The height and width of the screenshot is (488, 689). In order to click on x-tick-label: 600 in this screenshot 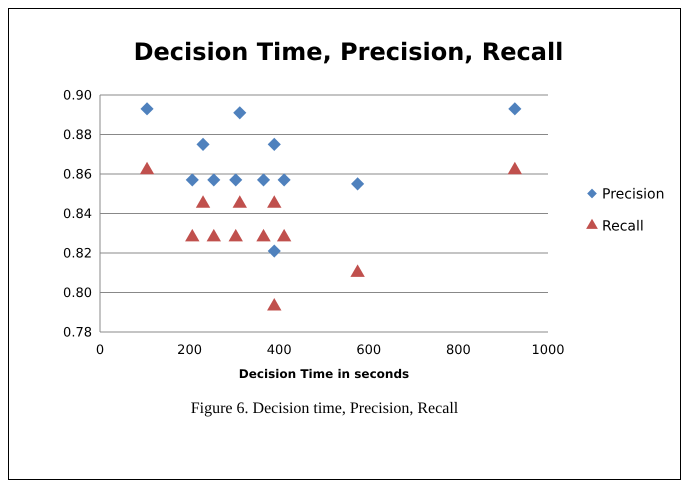, I will do `click(369, 350)`.